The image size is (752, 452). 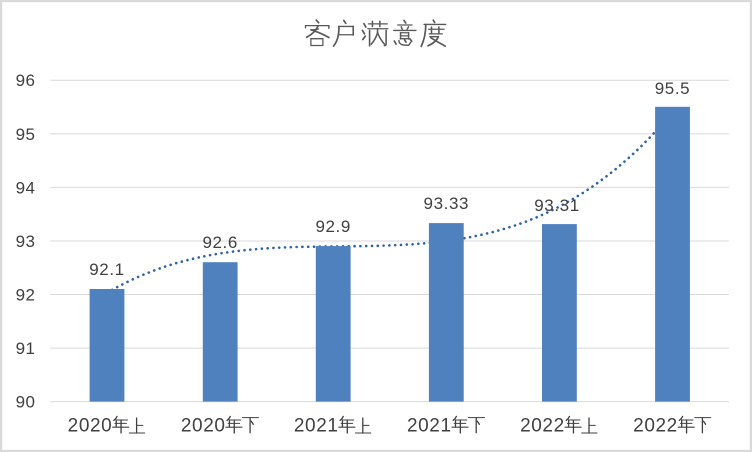 What do you see at coordinates (26, 348) in the screenshot?
I see `svg-text: 91` at bounding box center [26, 348].